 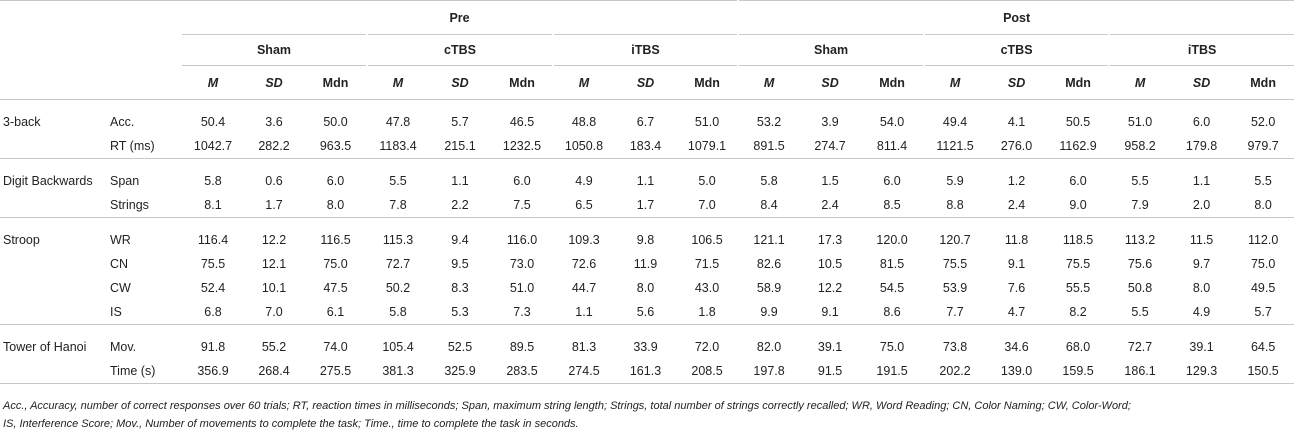 What do you see at coordinates (335, 240) in the screenshot?
I see `value-cell: 116.5` at bounding box center [335, 240].